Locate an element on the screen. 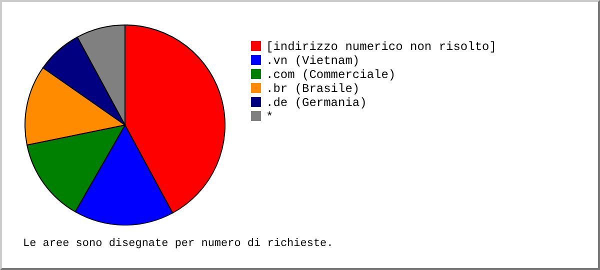  legend-label: * is located at coordinates (270, 117).